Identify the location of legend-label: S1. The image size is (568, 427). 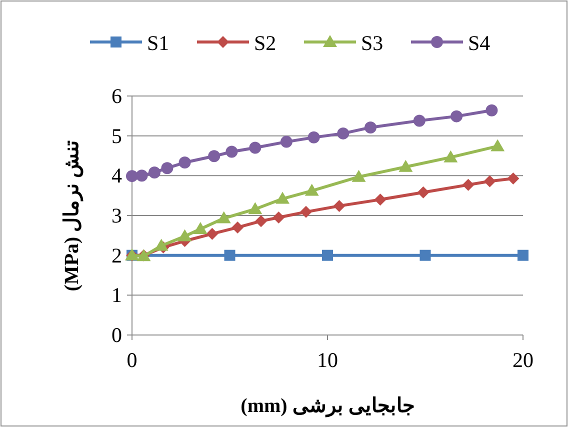
(158, 43).